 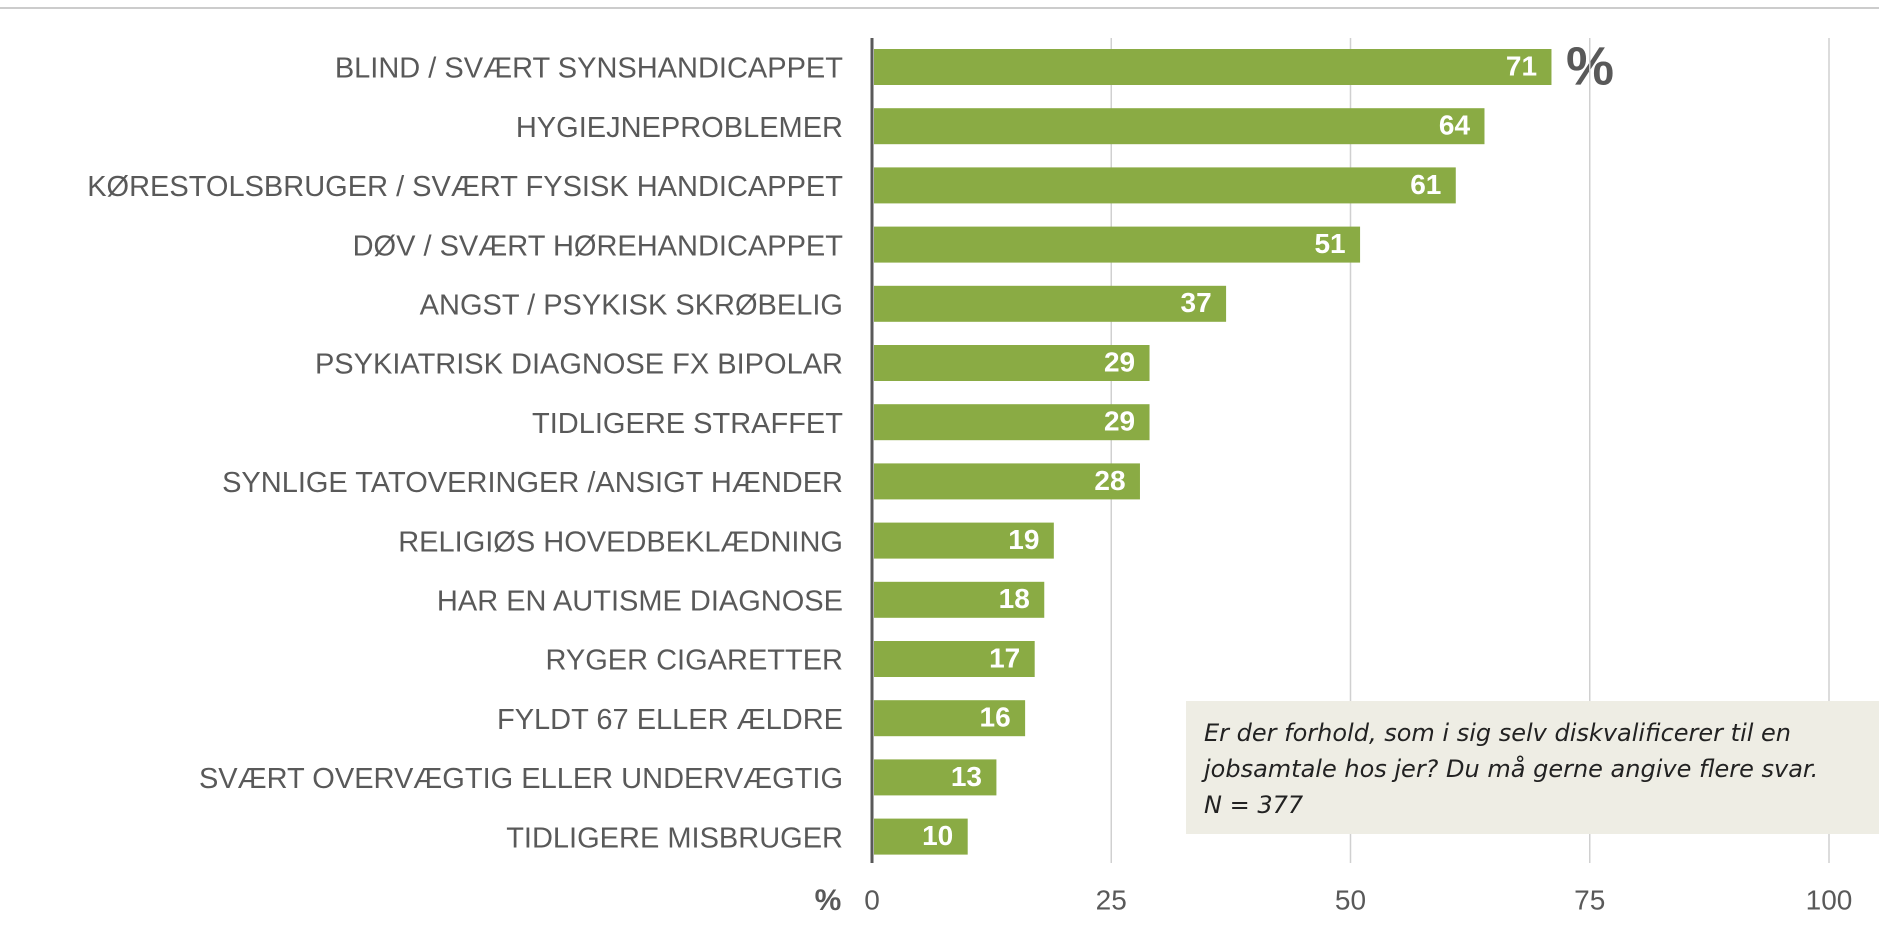 What do you see at coordinates (828, 900) in the screenshot?
I see `x-axis-label: %` at bounding box center [828, 900].